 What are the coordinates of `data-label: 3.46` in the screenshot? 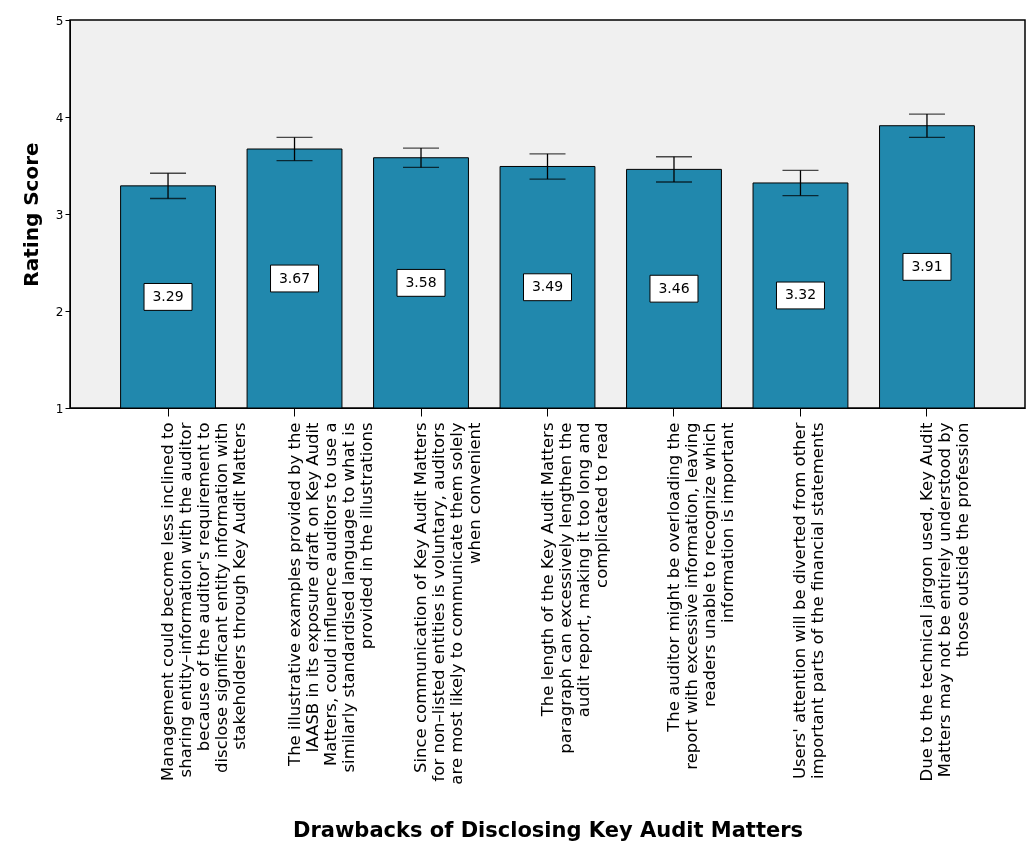 It's located at (674, 287).